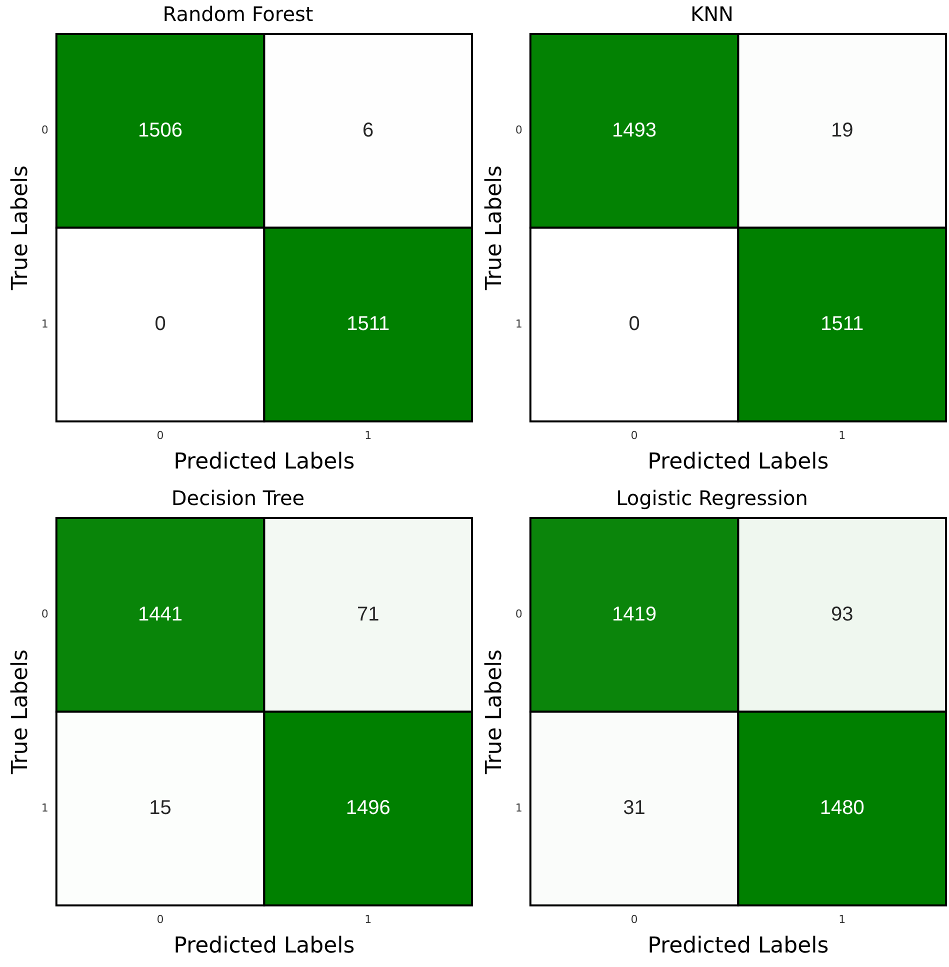 The width and height of the screenshot is (949, 967). What do you see at coordinates (238, 498) in the screenshot?
I see `chart-title: Decision Tree` at bounding box center [238, 498].